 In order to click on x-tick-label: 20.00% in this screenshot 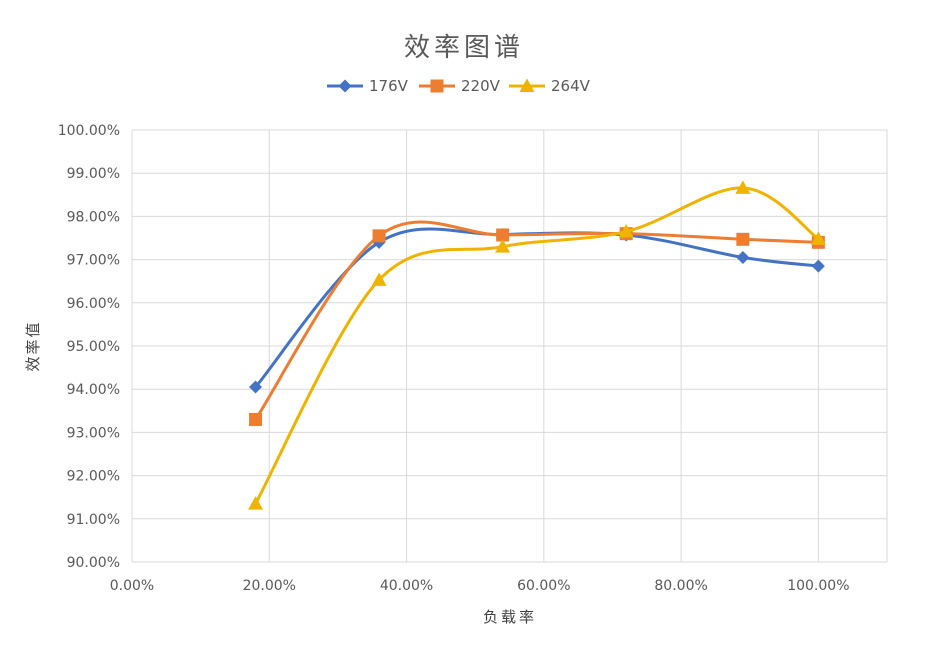, I will do `click(269, 586)`.